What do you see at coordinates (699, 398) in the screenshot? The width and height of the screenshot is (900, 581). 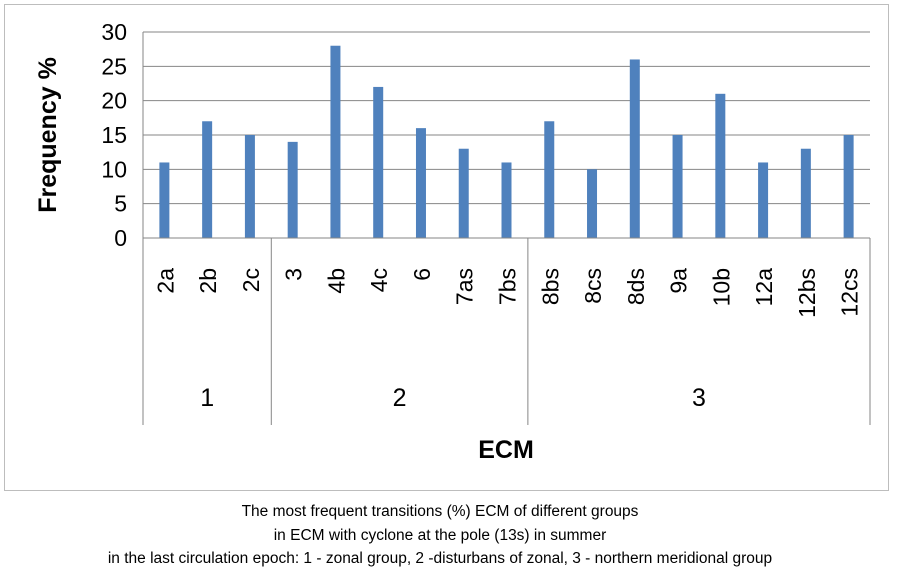 I see `group-label: 3` at bounding box center [699, 398].